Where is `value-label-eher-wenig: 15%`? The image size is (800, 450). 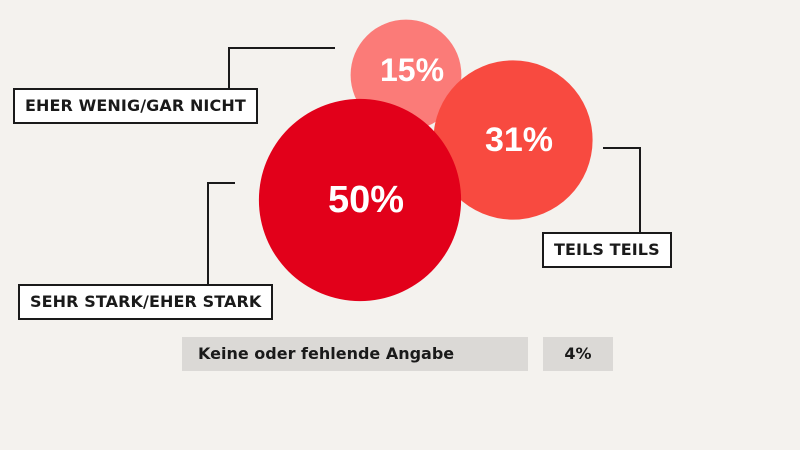 value-label-eher-wenig: 15% is located at coordinates (412, 70).